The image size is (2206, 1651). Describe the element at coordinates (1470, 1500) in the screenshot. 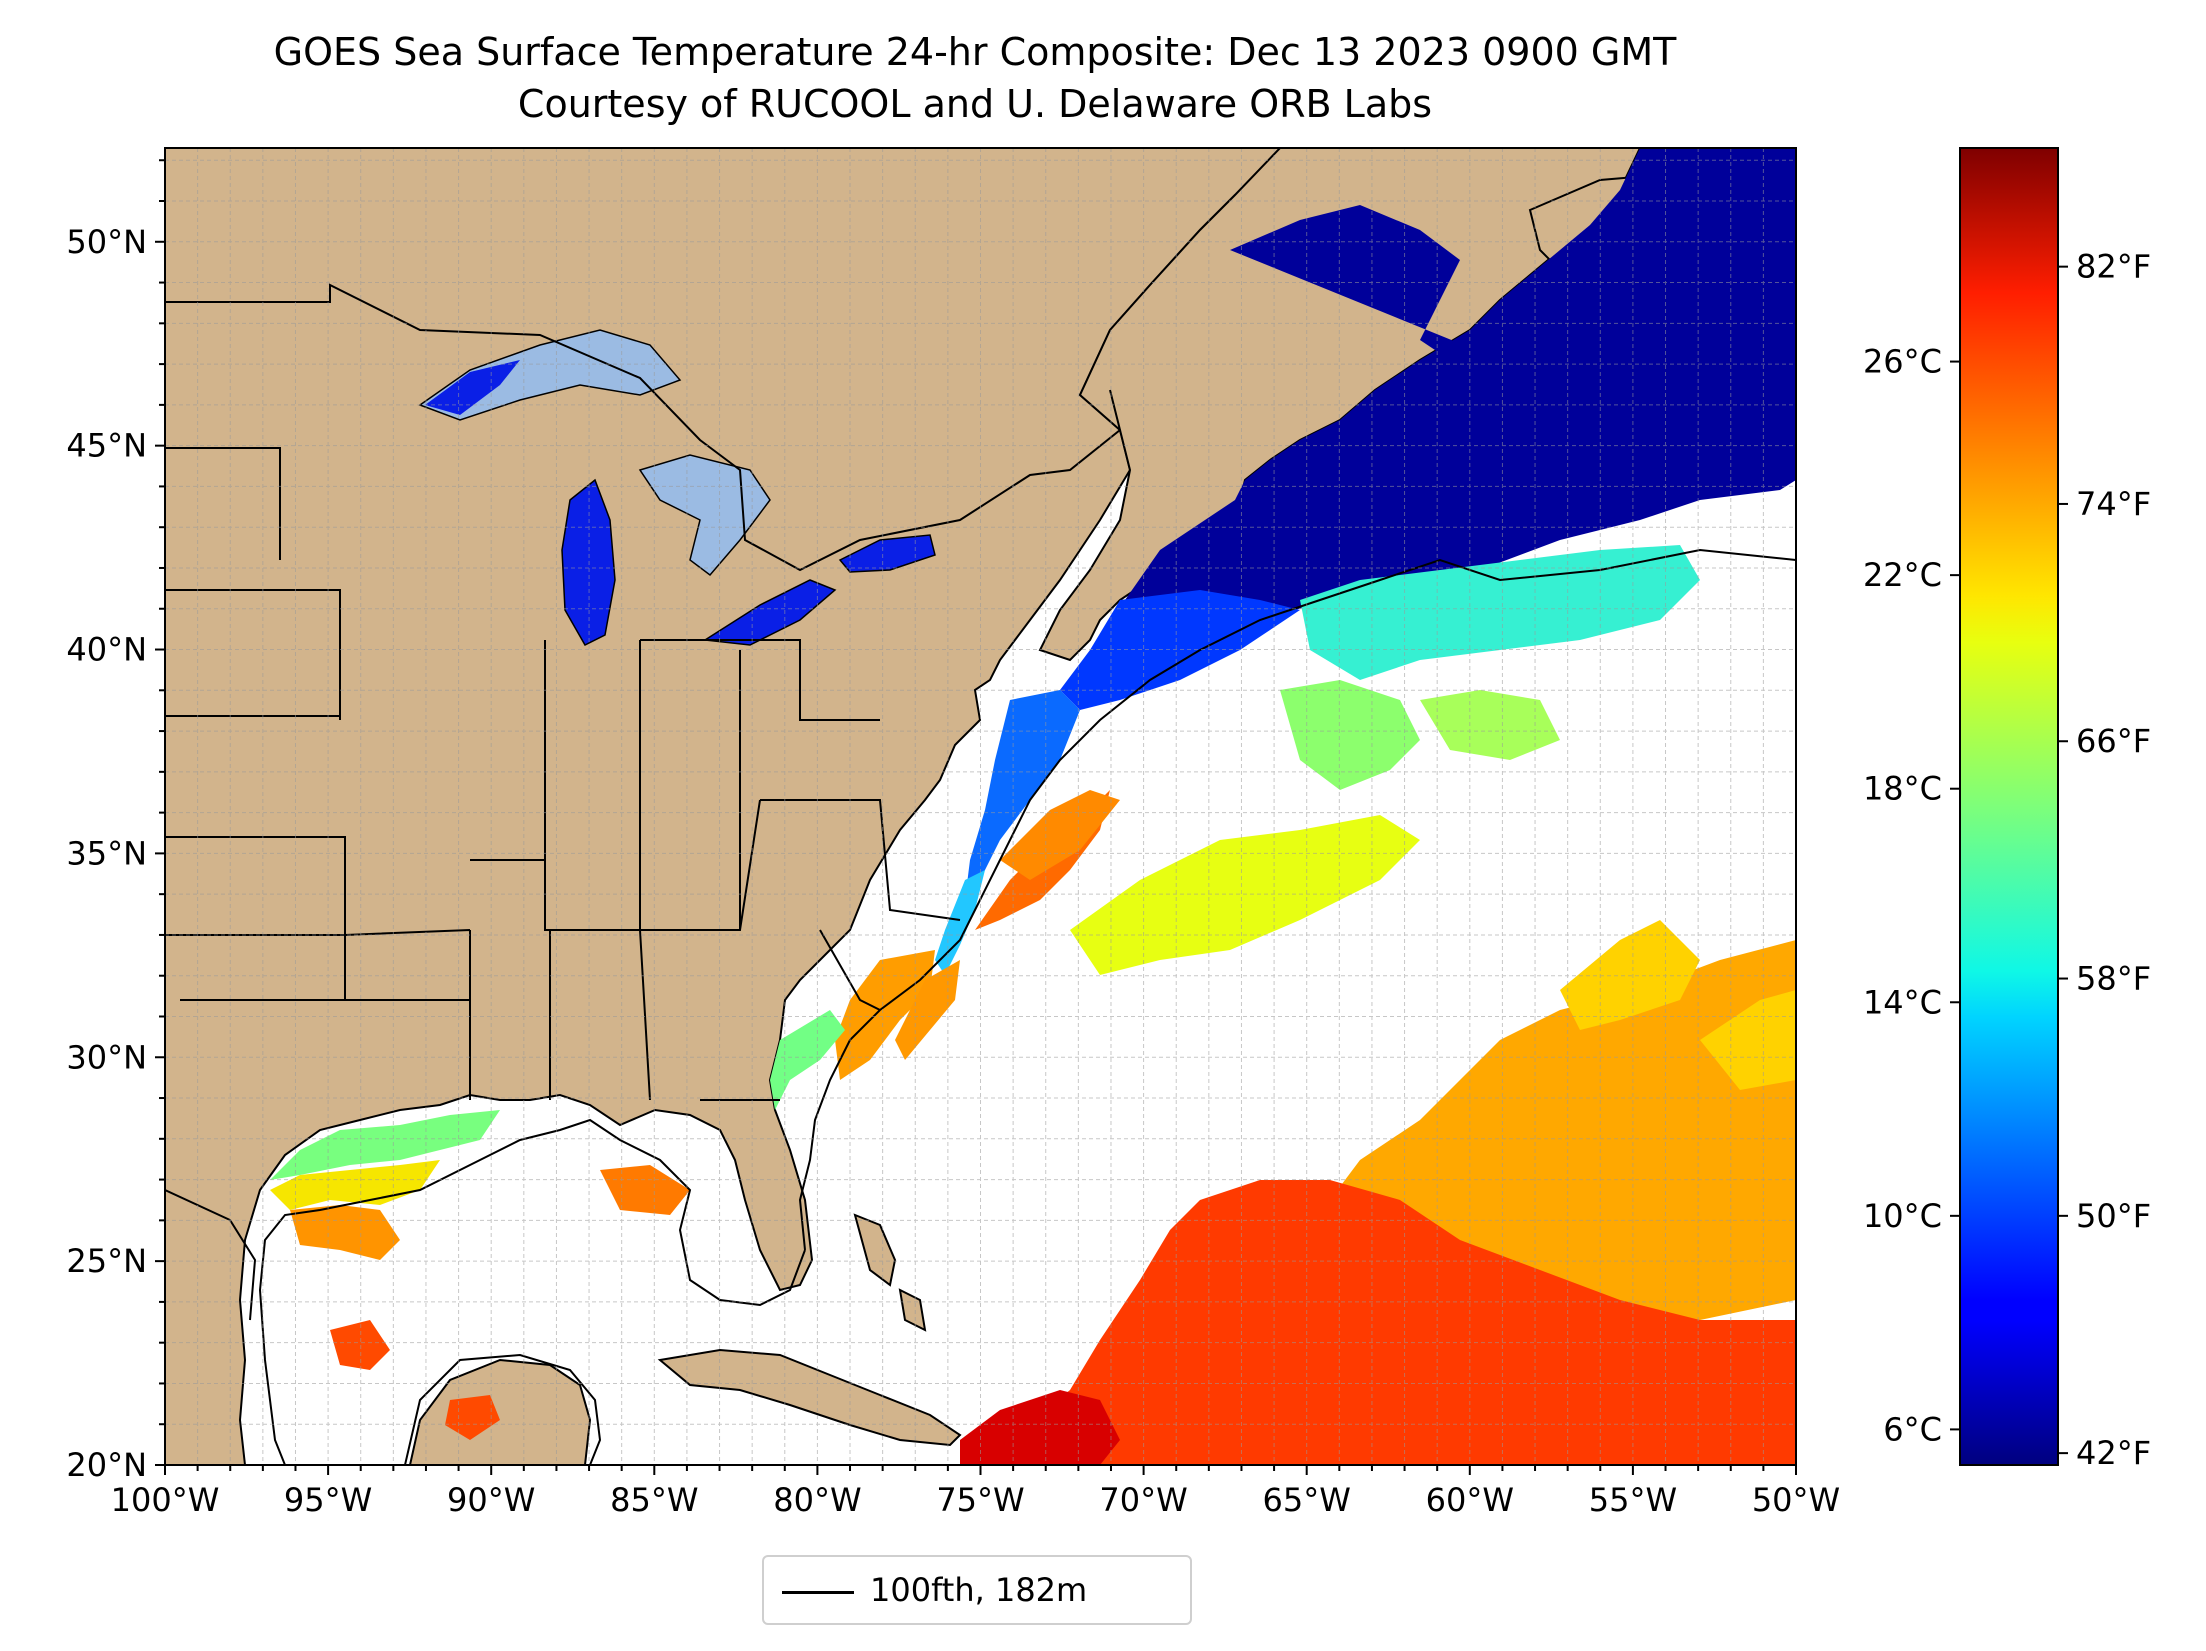

I see `lon-tick-label: 60°W` at that location.